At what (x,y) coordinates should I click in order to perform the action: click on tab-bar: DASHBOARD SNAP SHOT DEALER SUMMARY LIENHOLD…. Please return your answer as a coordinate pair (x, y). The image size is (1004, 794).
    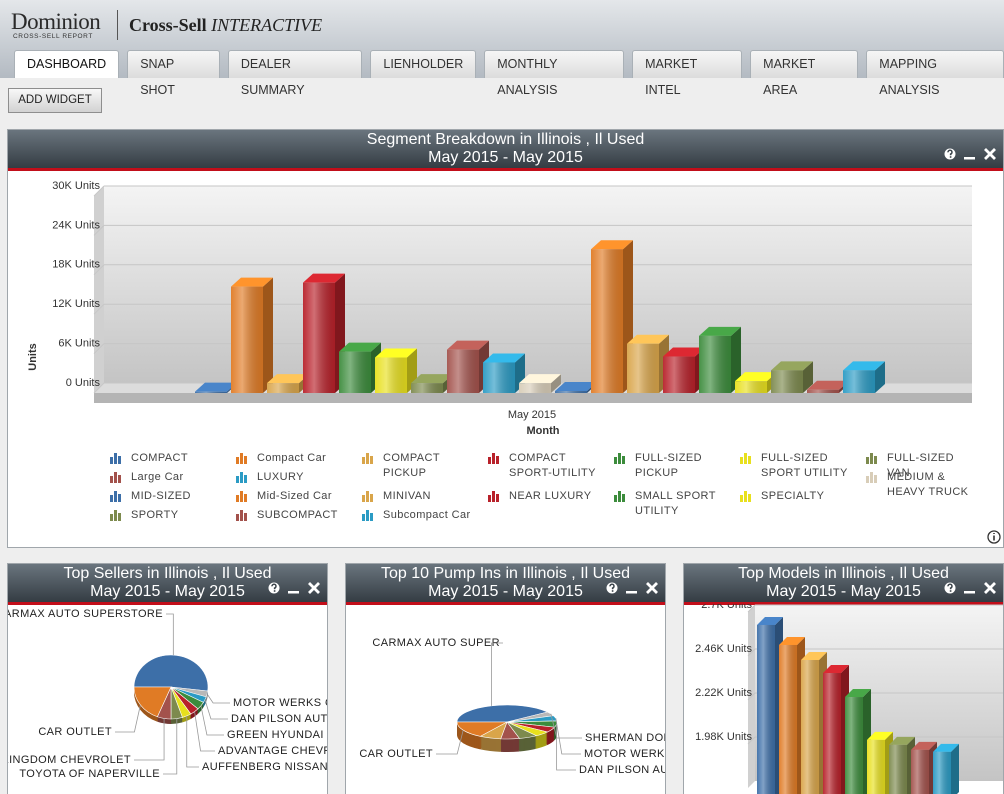
    Looking at the image, I should click on (509, 73).